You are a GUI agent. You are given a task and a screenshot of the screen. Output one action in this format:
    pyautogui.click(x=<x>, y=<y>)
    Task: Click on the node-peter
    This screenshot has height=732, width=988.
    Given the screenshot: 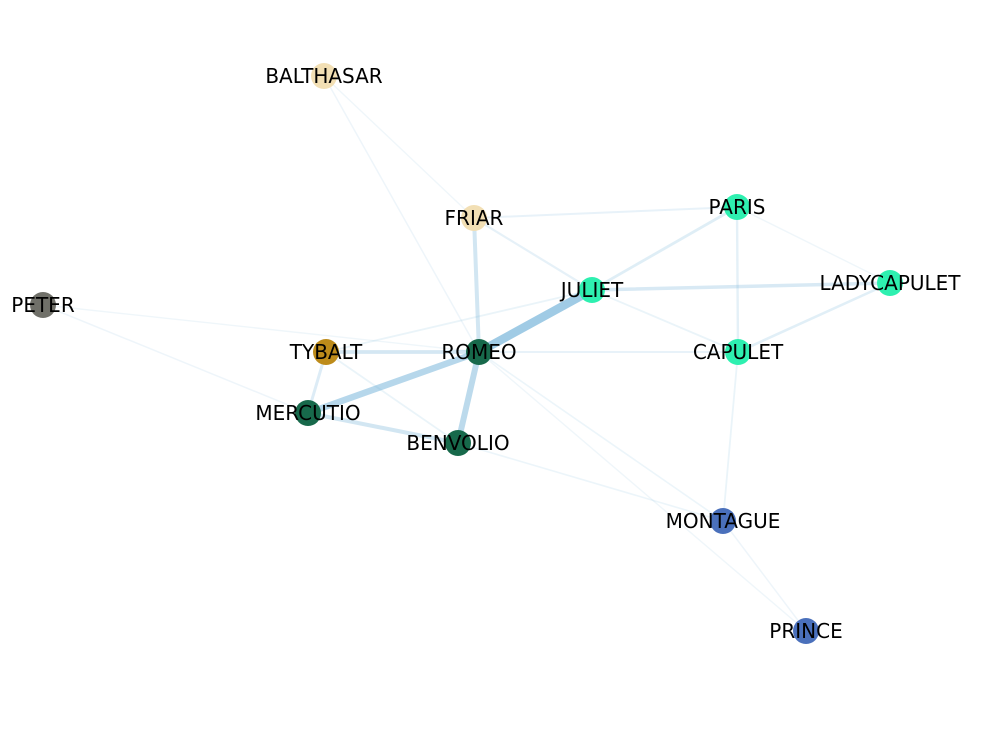 What is the action you would take?
    pyautogui.click(x=43, y=305)
    